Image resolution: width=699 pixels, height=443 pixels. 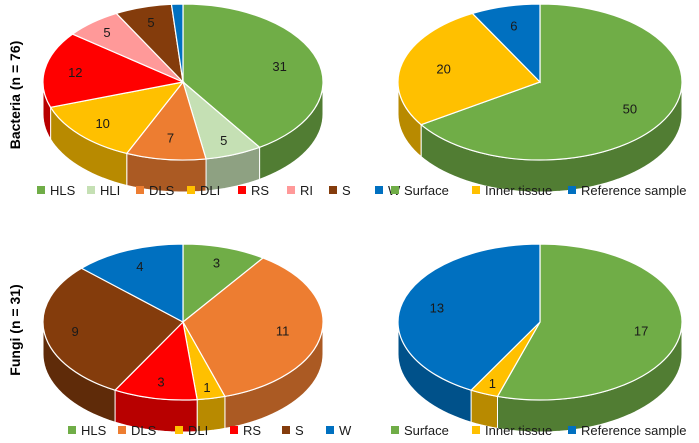 I want to click on data-label-s: 5, so click(x=150, y=22).